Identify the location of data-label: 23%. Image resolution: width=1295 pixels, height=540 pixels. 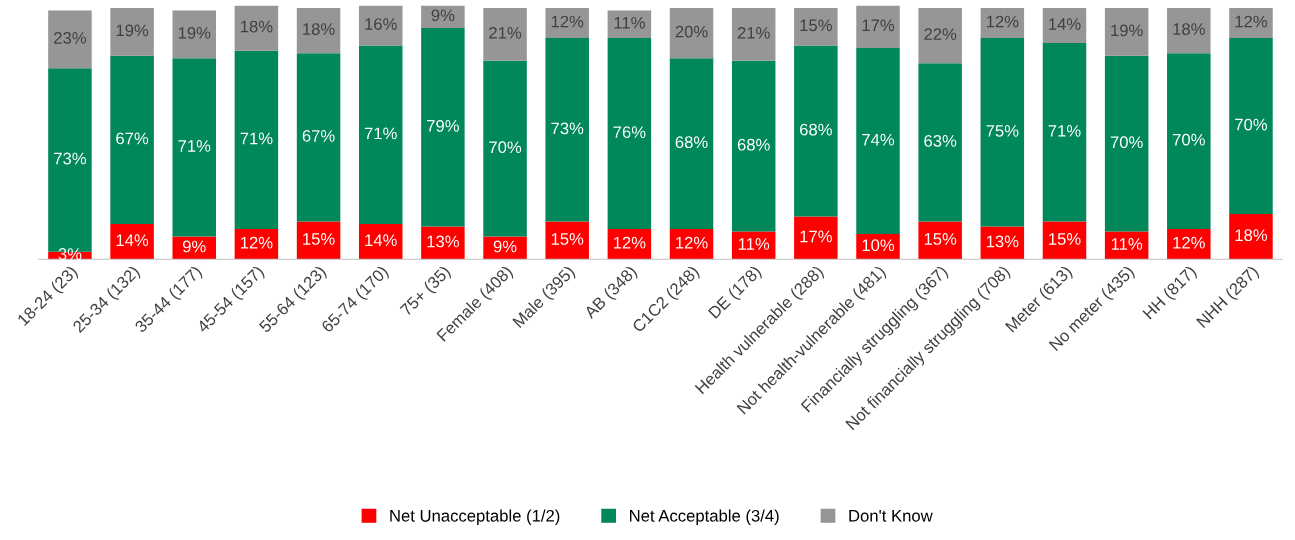
(70, 38).